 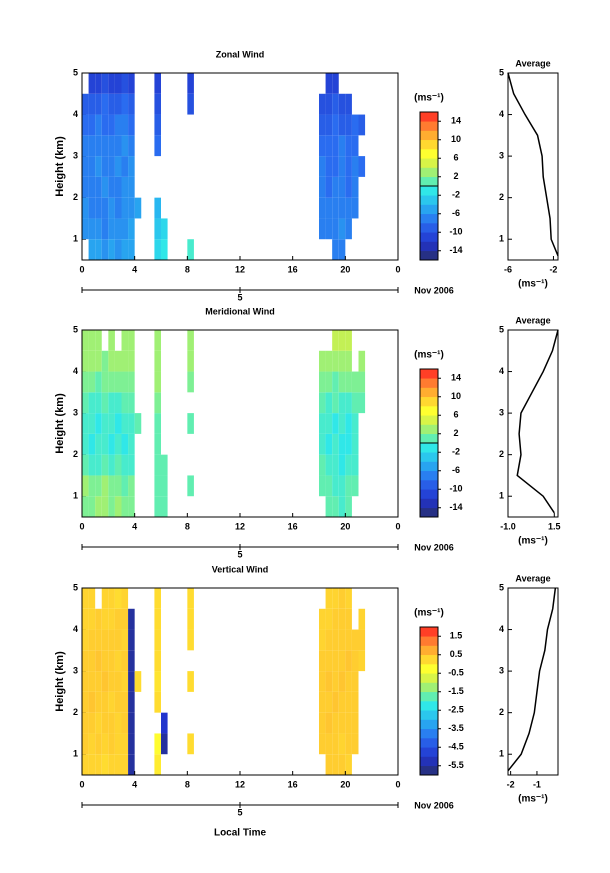 I want to click on colorbar-tick-label: 2, so click(x=455, y=176).